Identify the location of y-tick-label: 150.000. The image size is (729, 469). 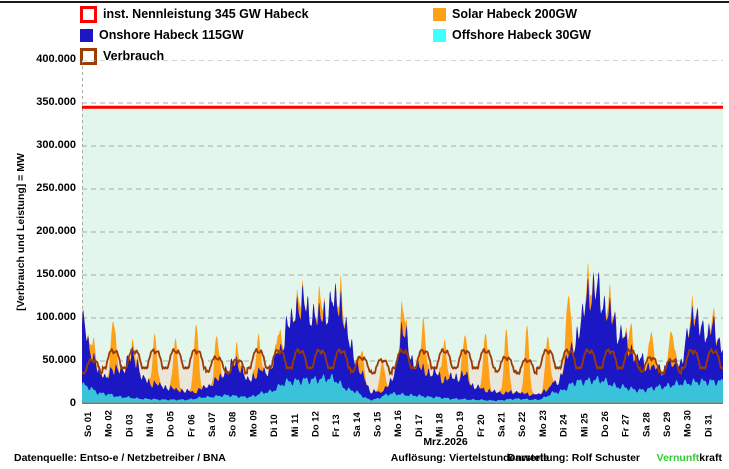
(56, 274).